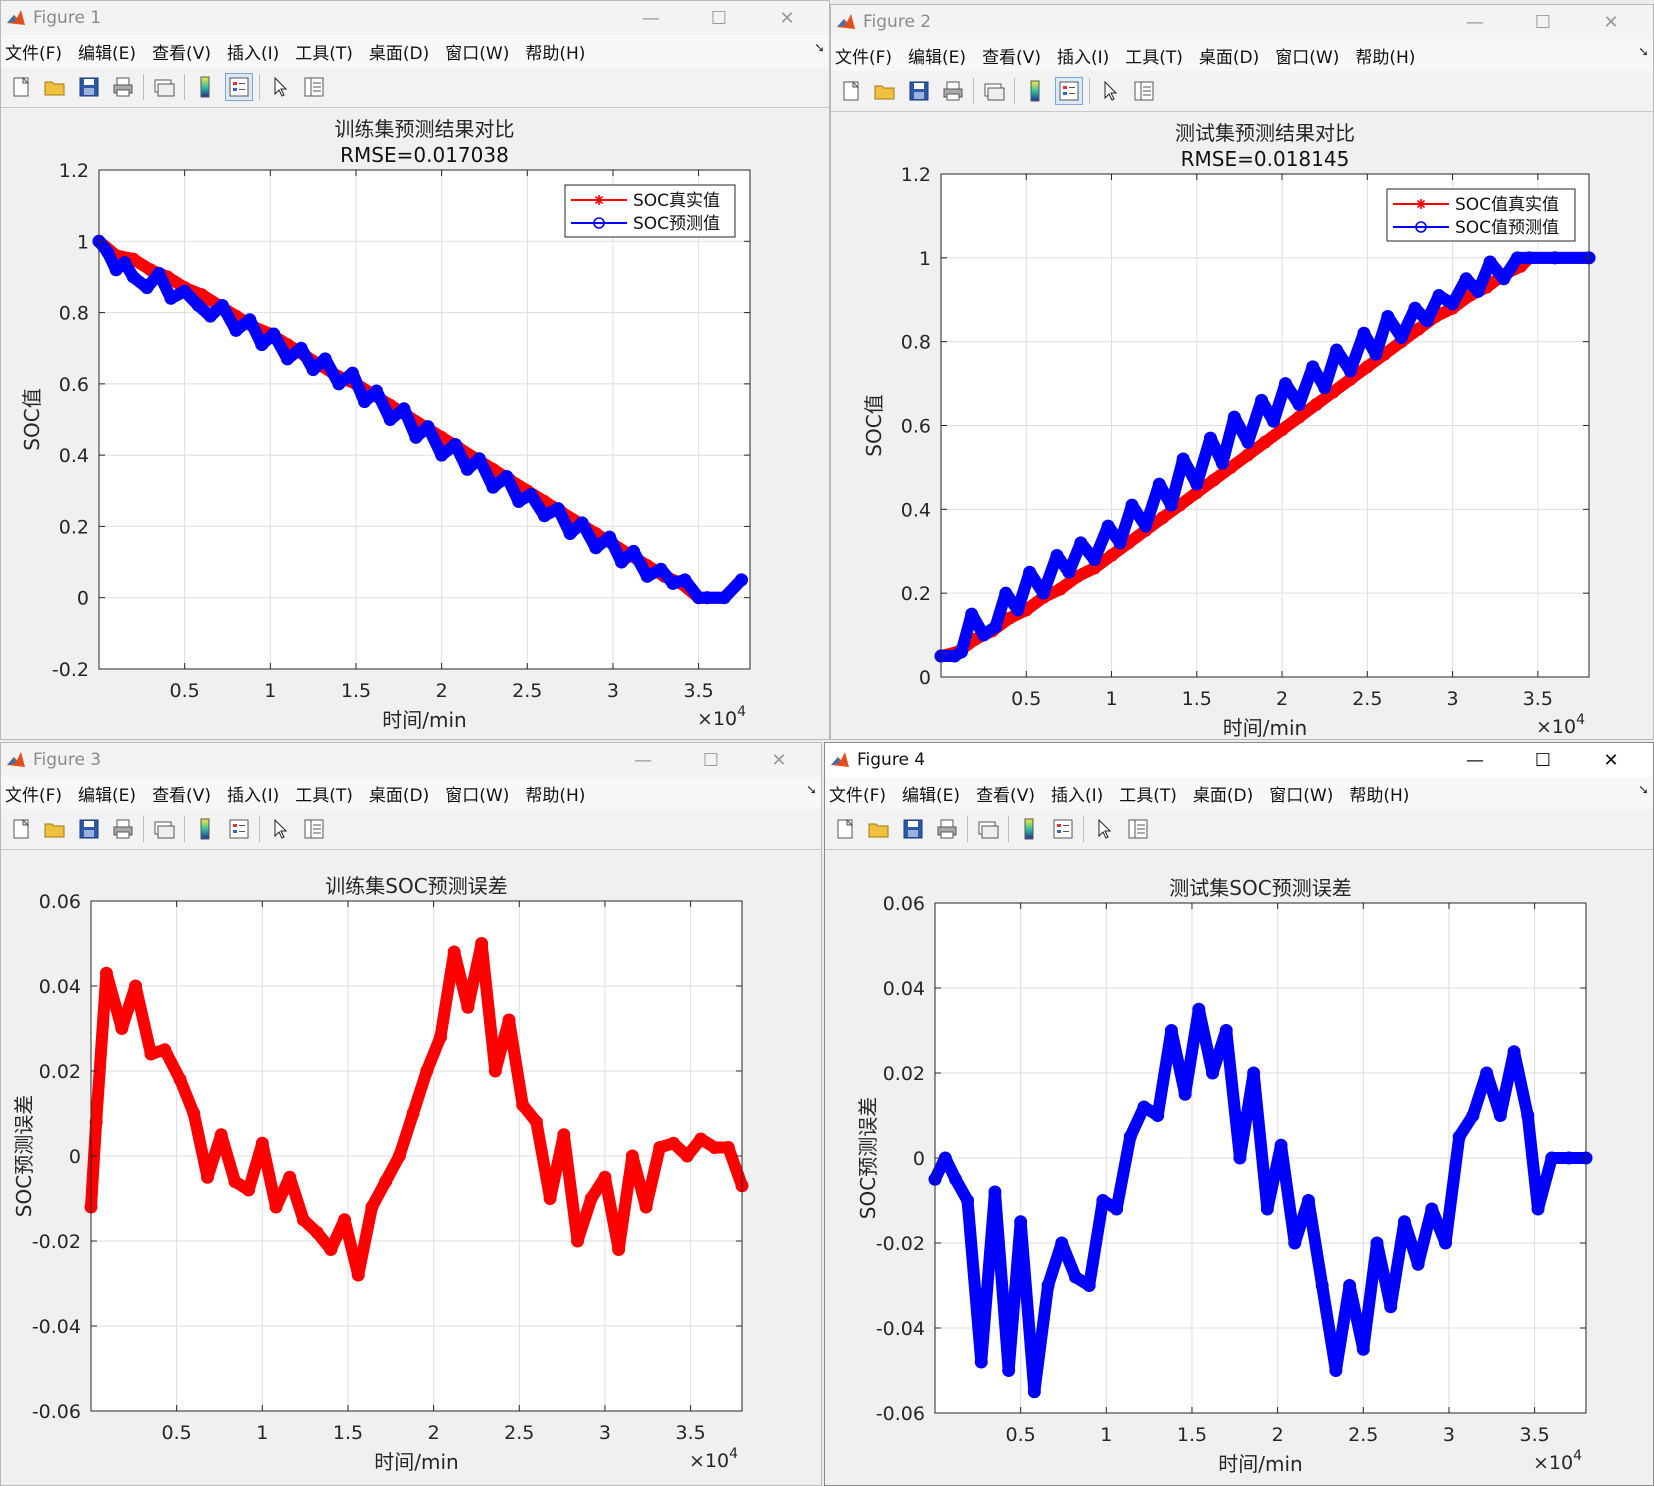  What do you see at coordinates (1239, 760) in the screenshot?
I see `figure-4-titlebar: Figure 4 — ☐ ✕` at bounding box center [1239, 760].